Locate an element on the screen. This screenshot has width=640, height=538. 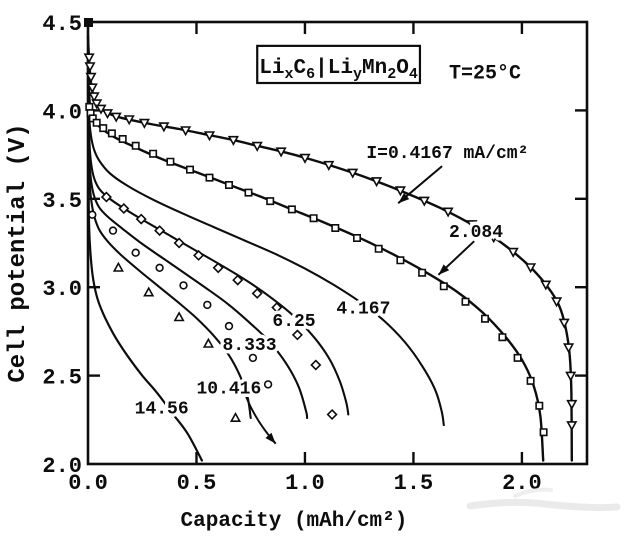
model-curve-14.56 is located at coordinates (144, 269).